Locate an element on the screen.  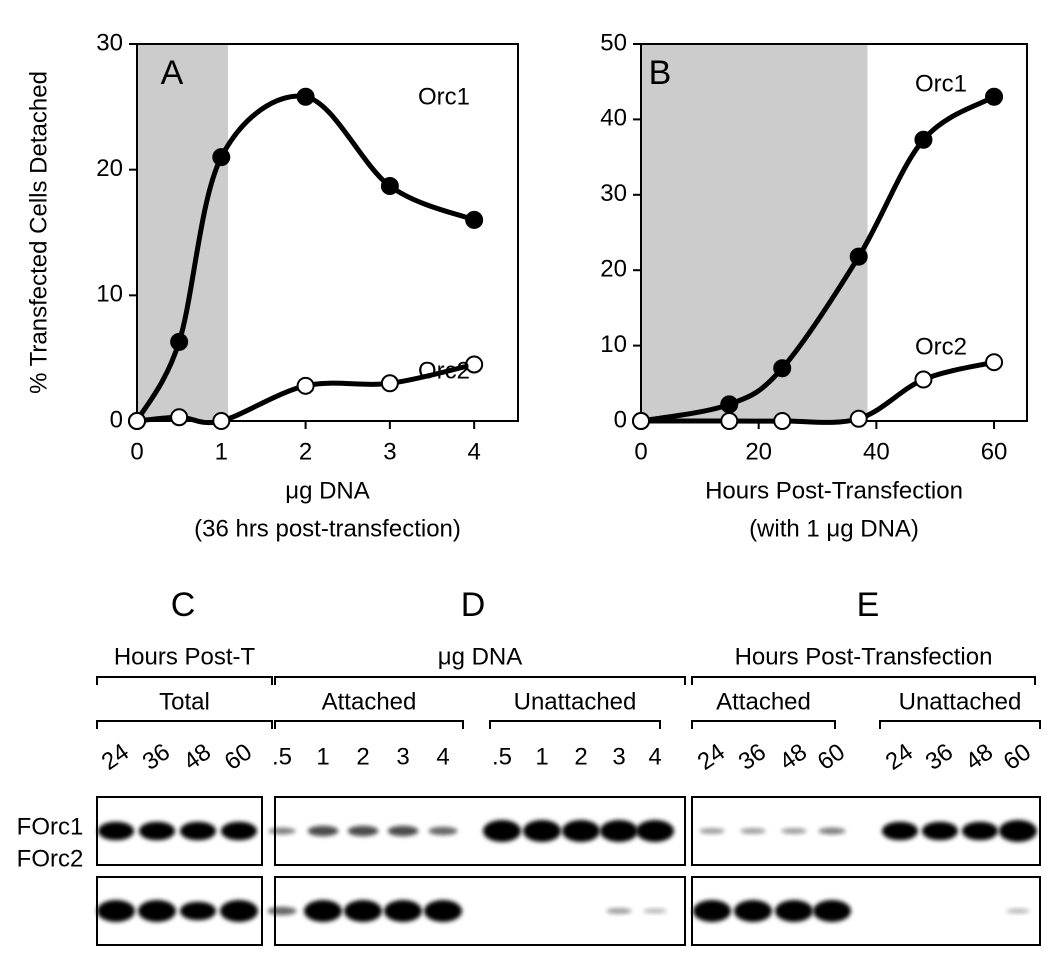
lane-label: 36 is located at coordinates (156, 756).